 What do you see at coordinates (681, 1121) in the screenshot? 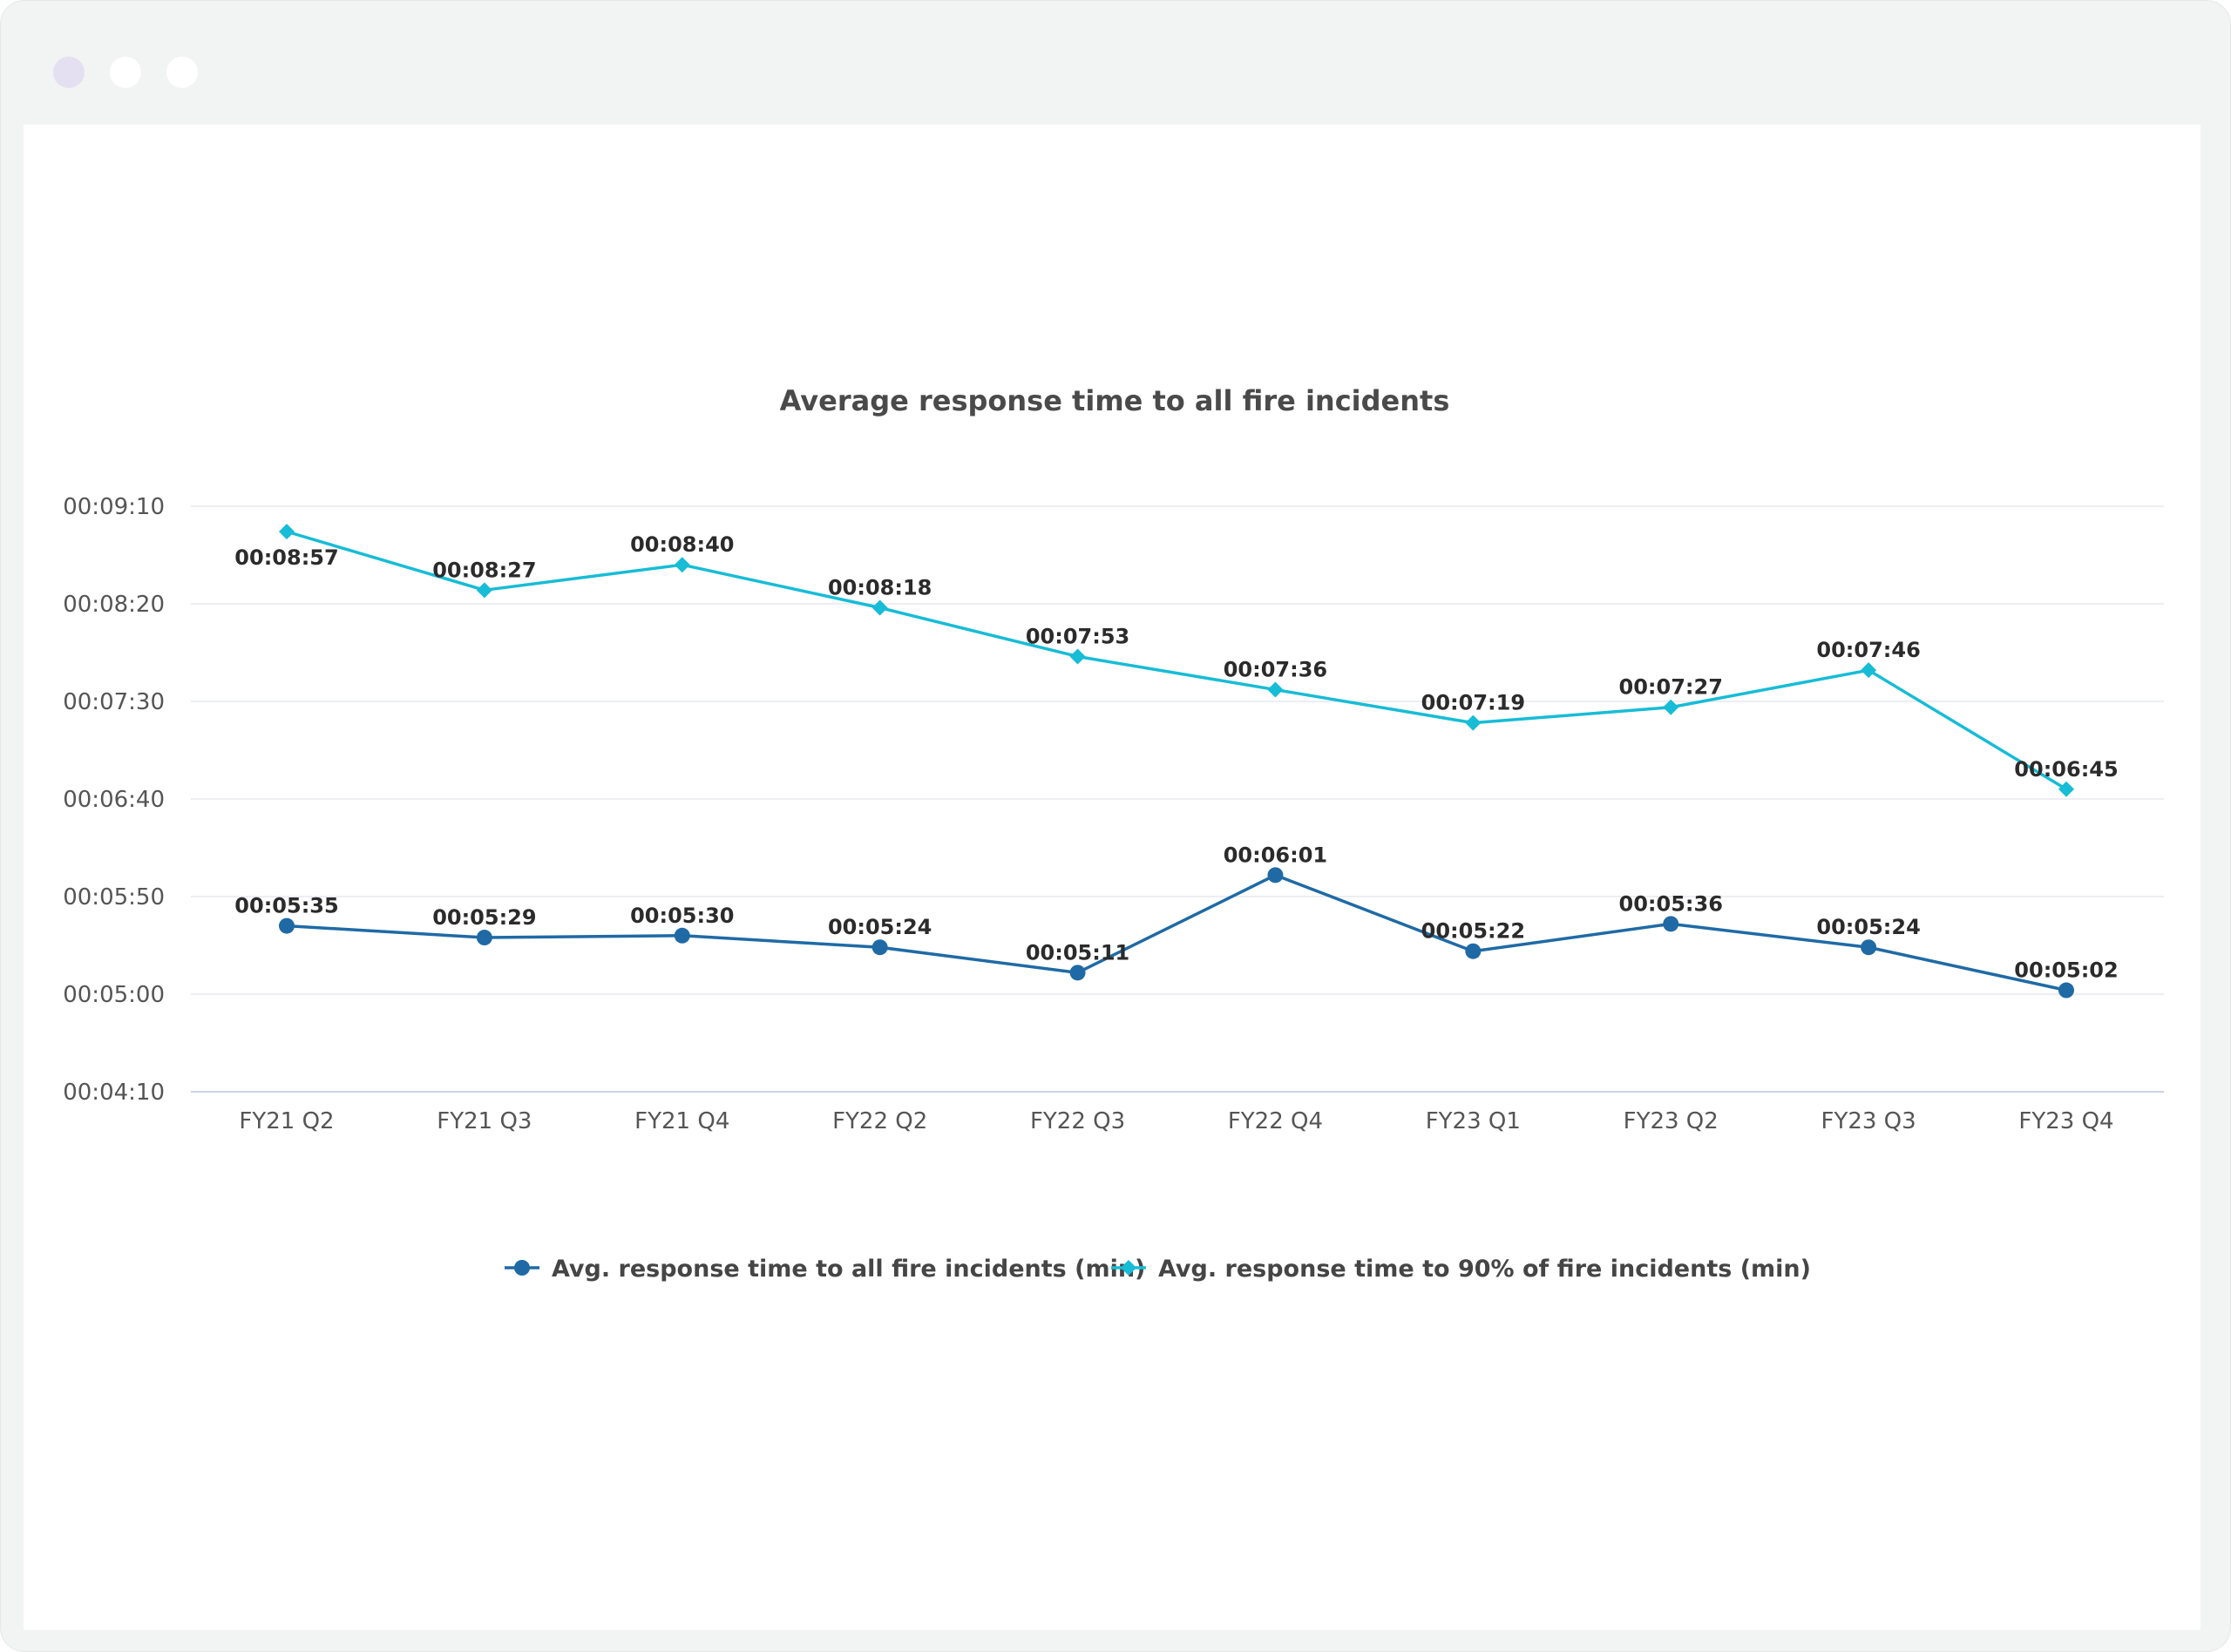
I see `x-tick-label: FY21 Q4` at bounding box center [681, 1121].